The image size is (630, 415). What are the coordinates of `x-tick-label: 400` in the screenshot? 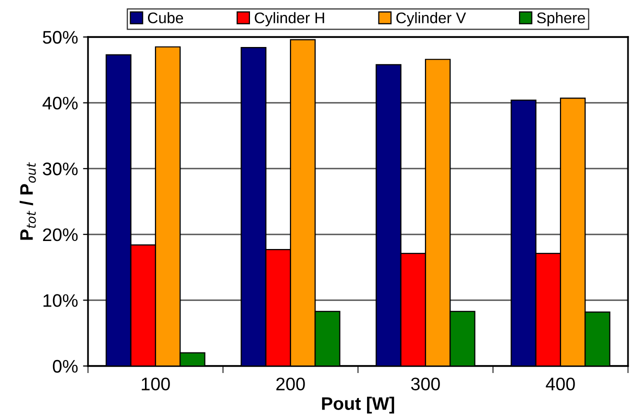 It's located at (560, 384).